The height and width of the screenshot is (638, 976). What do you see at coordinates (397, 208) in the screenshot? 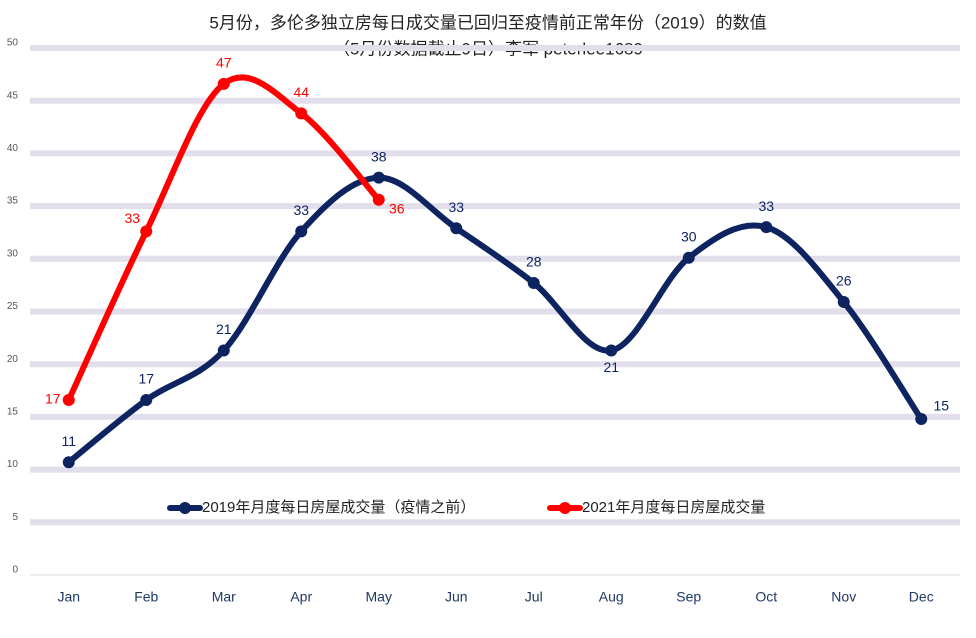
I see `data-label: 36` at bounding box center [397, 208].